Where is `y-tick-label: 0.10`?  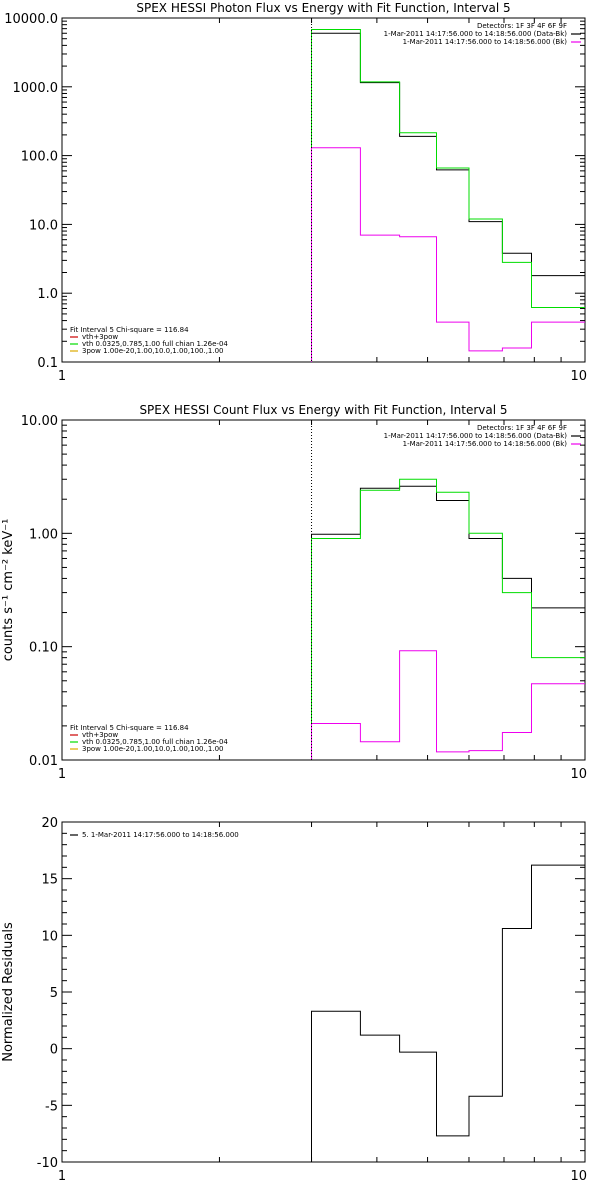
y-tick-label: 0.10 is located at coordinates (43, 648).